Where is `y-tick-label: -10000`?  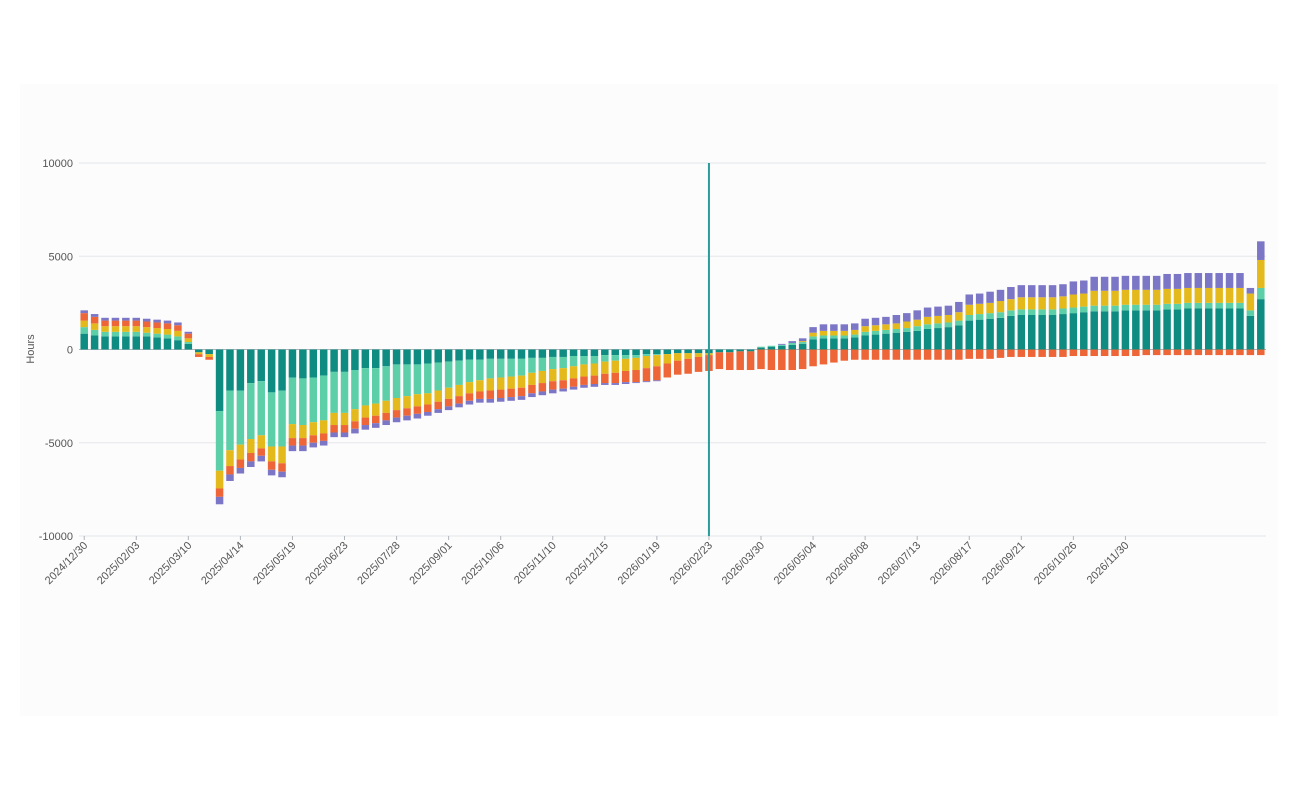
y-tick-label: -10000 is located at coordinates (56, 537).